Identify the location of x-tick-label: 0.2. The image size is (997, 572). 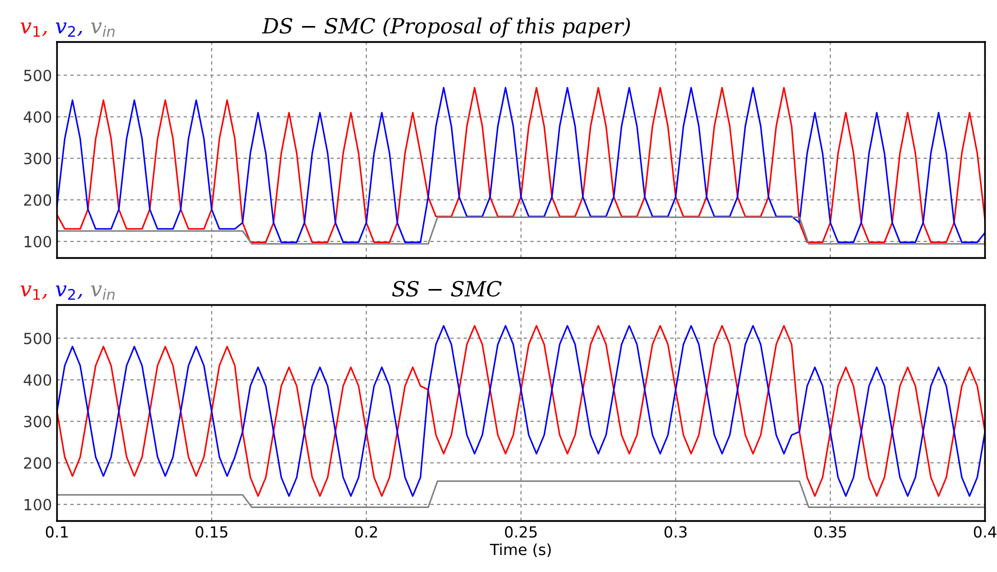
(366, 532).